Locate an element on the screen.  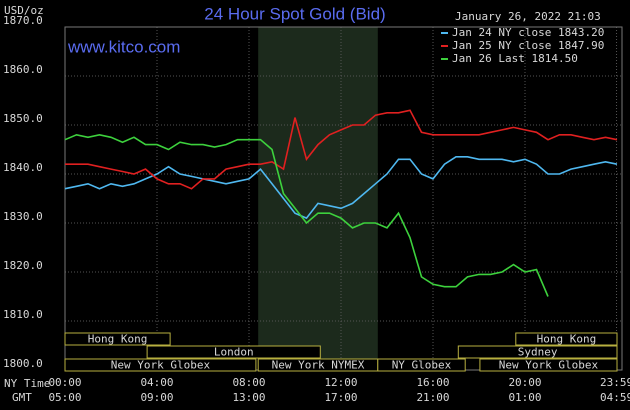
x2-tick-label: 01:00 is located at coordinates (524, 397).